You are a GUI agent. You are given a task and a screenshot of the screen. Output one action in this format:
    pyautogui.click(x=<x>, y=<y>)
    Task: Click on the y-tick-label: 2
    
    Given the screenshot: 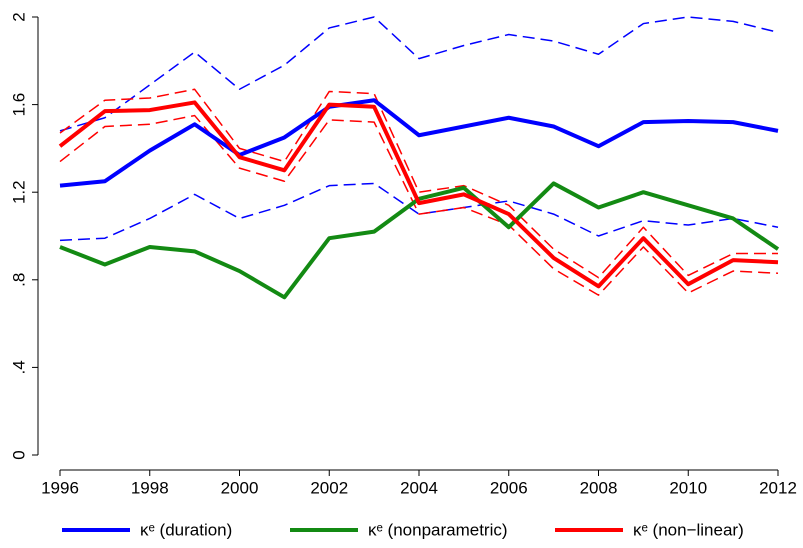 What is the action you would take?
    pyautogui.click(x=18, y=16)
    